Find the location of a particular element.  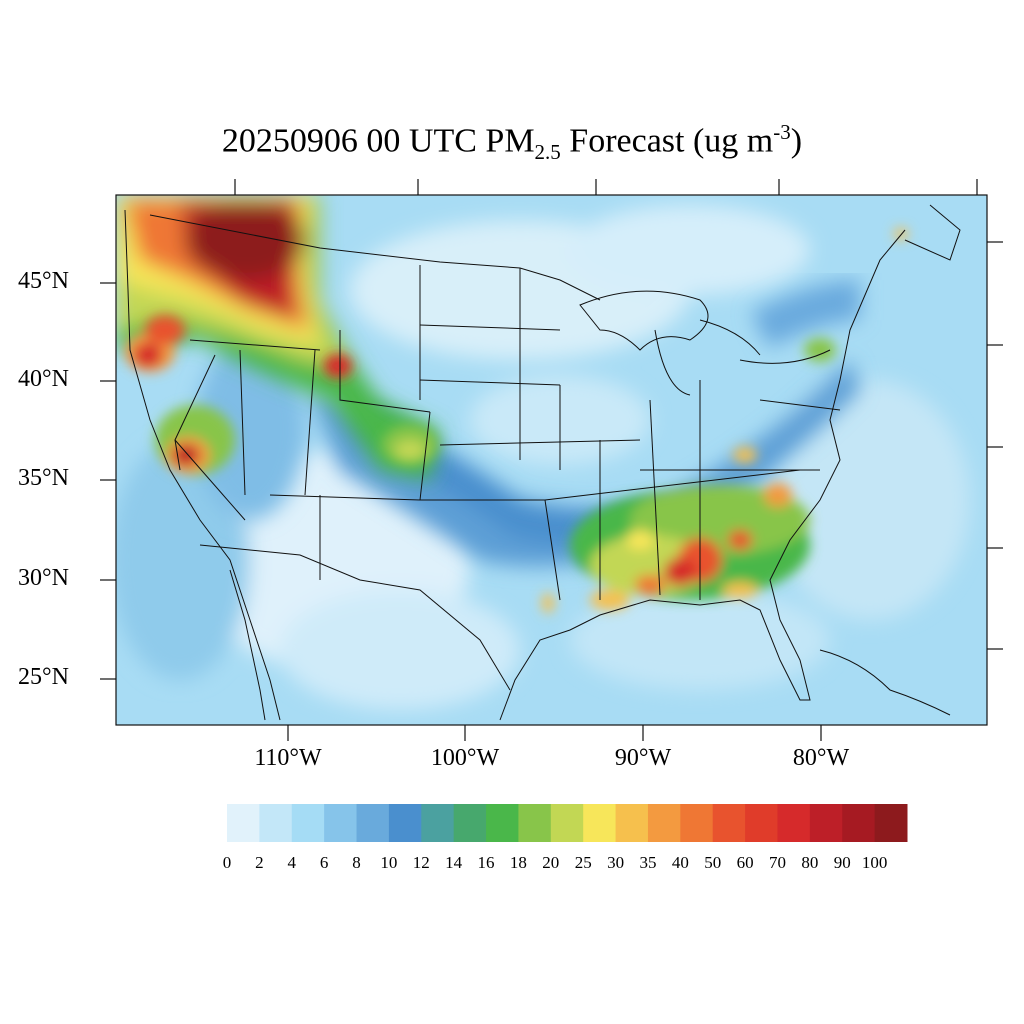

colorbar-label: 14 is located at coordinates (454, 862).